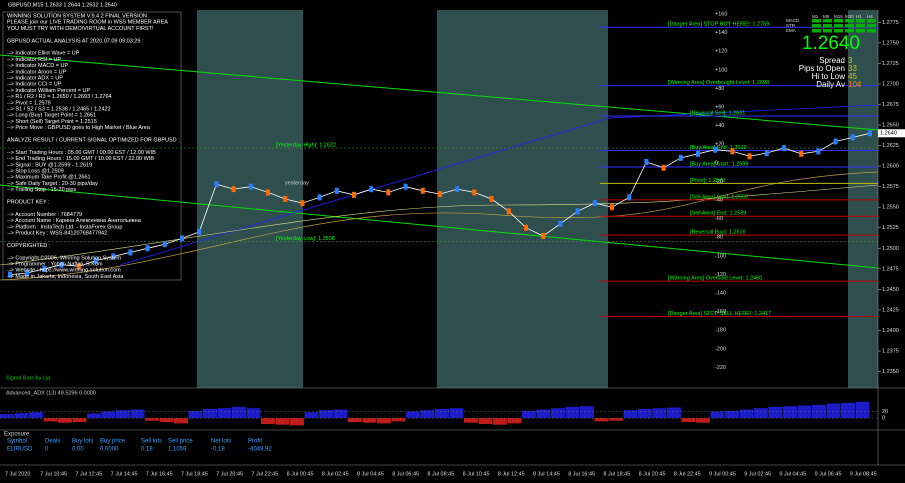 This screenshot has height=483, width=905. What do you see at coordinates (890, 167) in the screenshot?
I see `y-tick-label: 1.2600` at bounding box center [890, 167].